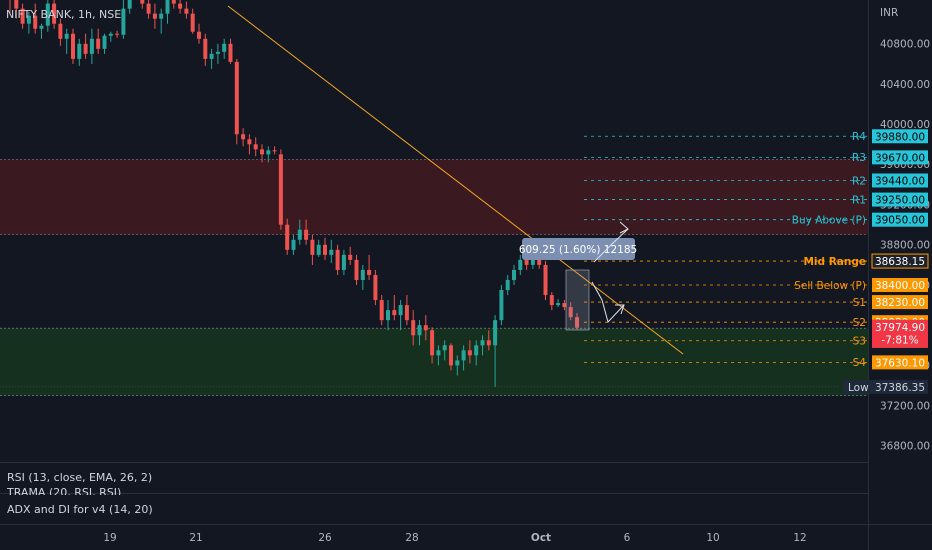 This screenshot has width=932, height=550. What do you see at coordinates (905, 406) in the screenshot?
I see `y-tick-label: 37200.00` at bounding box center [905, 406].